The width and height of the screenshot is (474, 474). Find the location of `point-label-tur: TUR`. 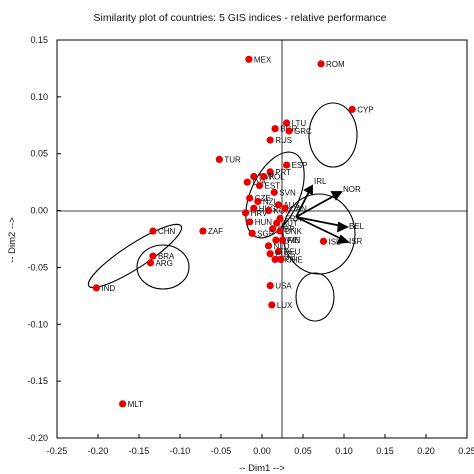

point-label-tur: TUR is located at coordinates (232, 159).